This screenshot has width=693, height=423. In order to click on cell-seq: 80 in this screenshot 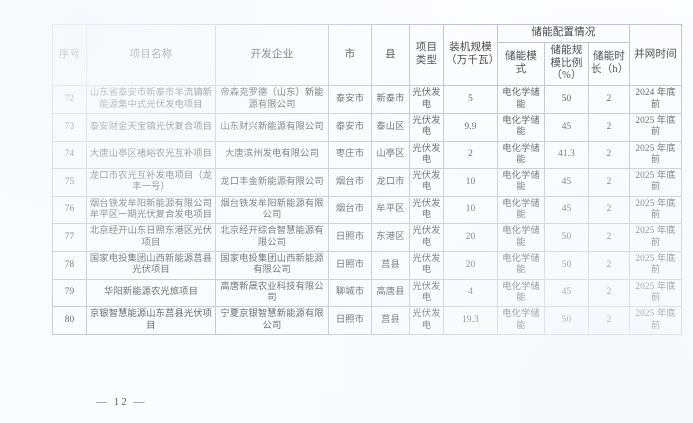, I will do `click(69, 321)`.